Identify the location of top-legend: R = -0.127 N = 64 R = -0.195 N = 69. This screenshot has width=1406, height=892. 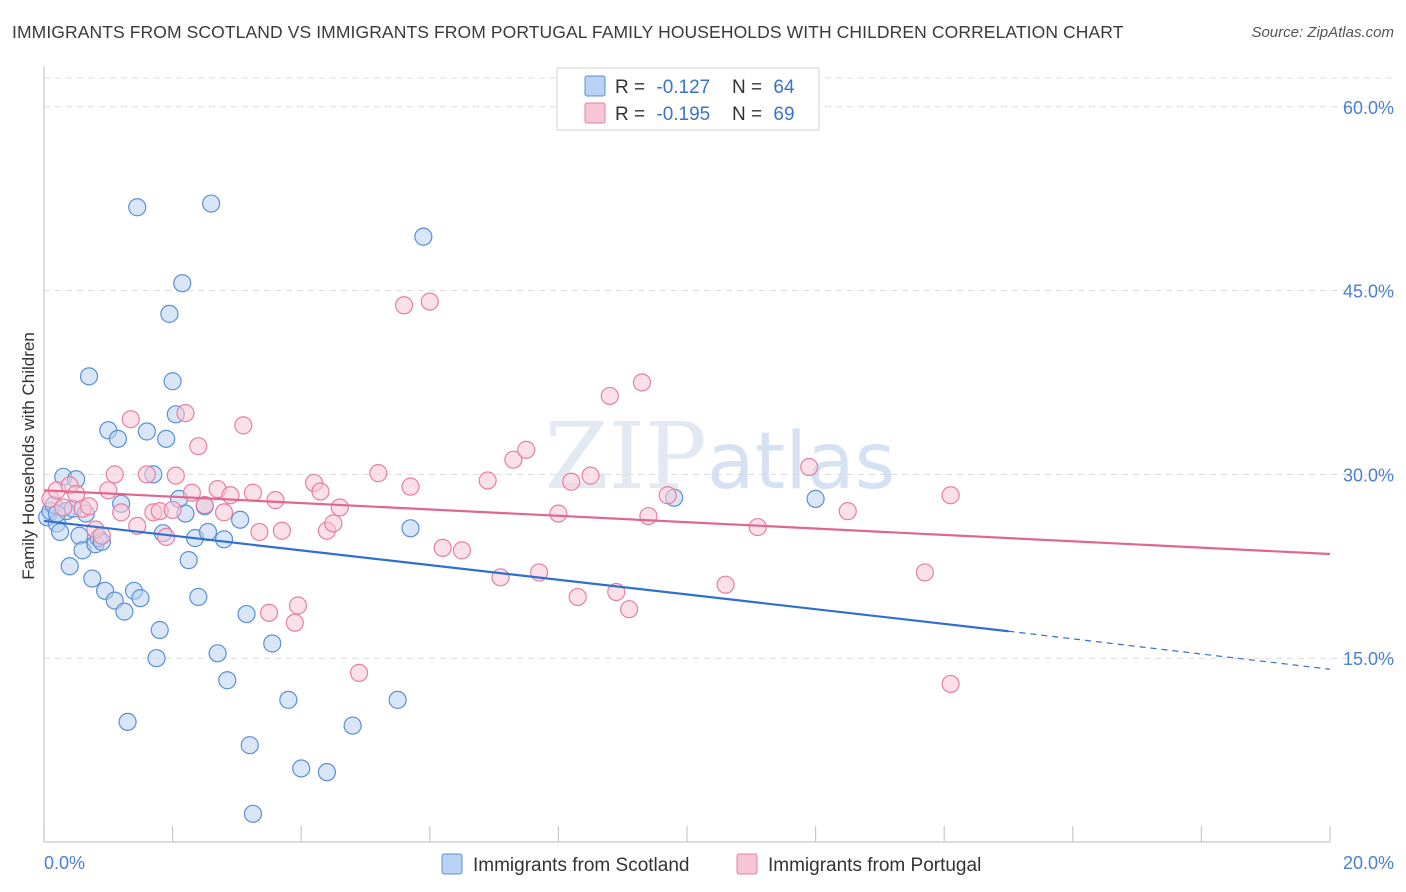
(688, 99).